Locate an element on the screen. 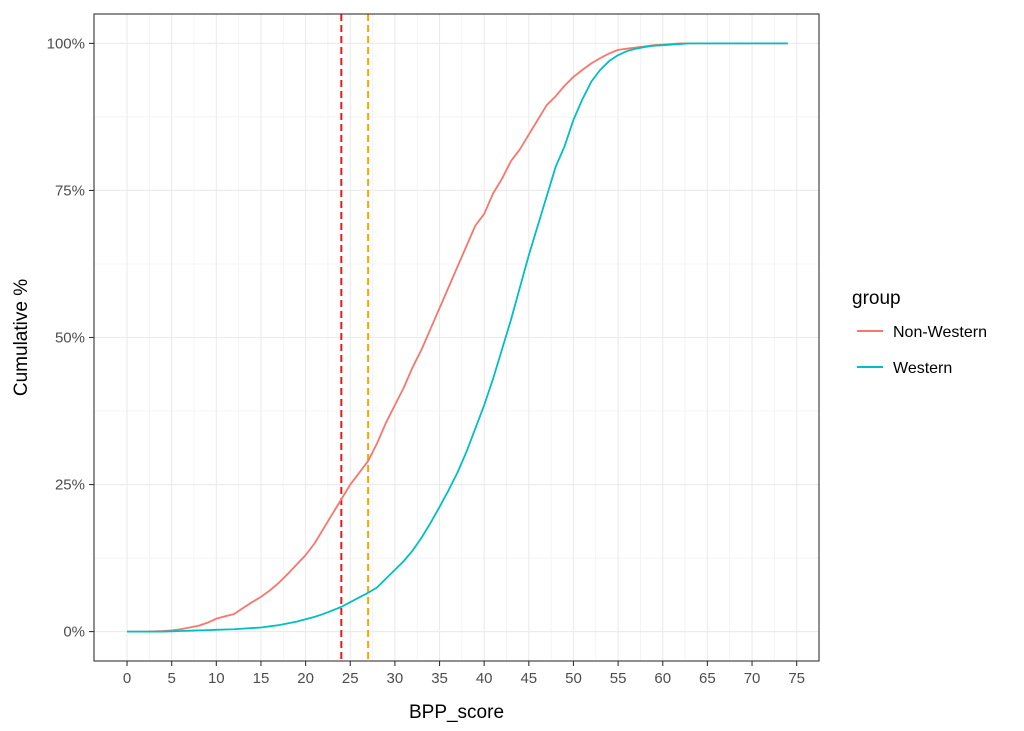 The height and width of the screenshot is (731, 1024). x-tick-label: 65 is located at coordinates (707, 678).